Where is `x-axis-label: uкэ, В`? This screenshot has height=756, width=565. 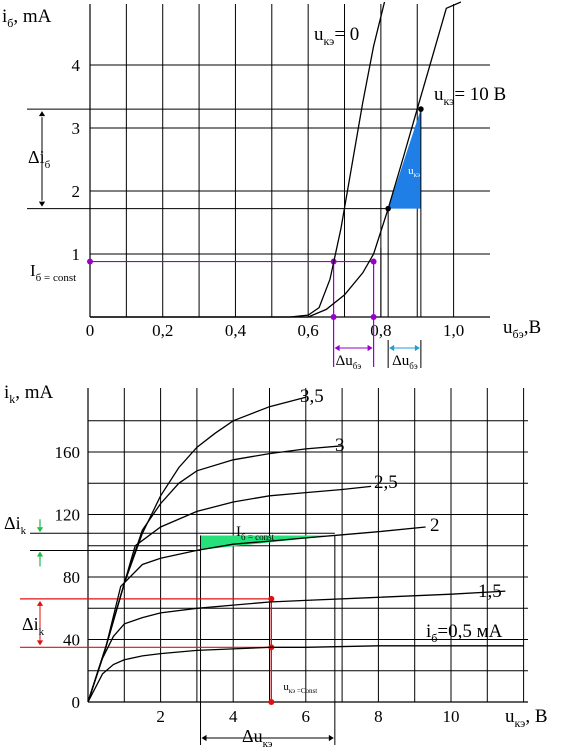 x-axis-label: uкэ, В is located at coordinates (526, 718).